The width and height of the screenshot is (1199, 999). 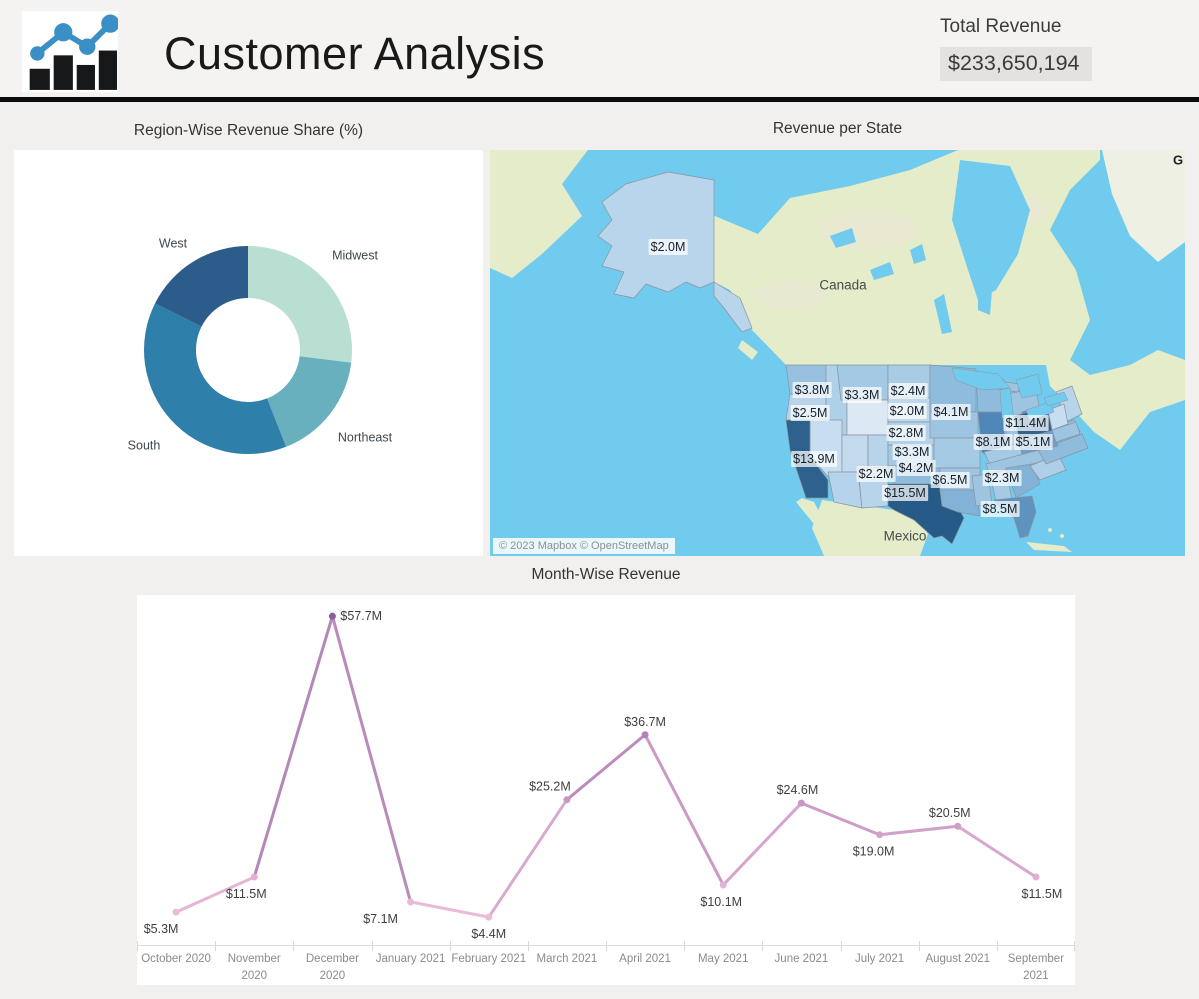 What do you see at coordinates (843, 285) in the screenshot?
I see `canada-label: Canada` at bounding box center [843, 285].